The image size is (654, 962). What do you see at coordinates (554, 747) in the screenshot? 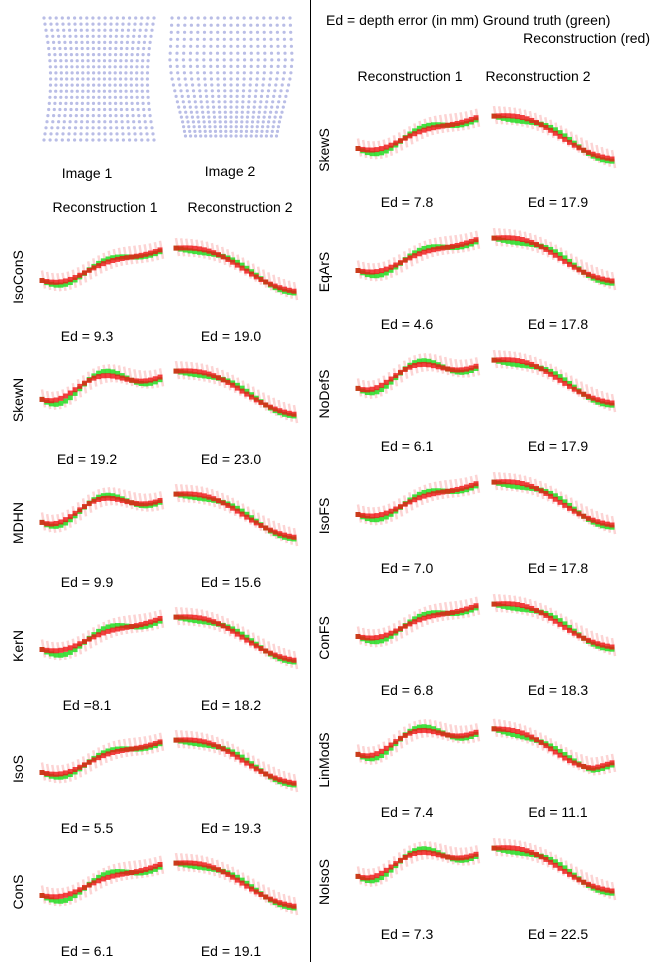
I see `reconstruction-2-plot` at bounding box center [554, 747].